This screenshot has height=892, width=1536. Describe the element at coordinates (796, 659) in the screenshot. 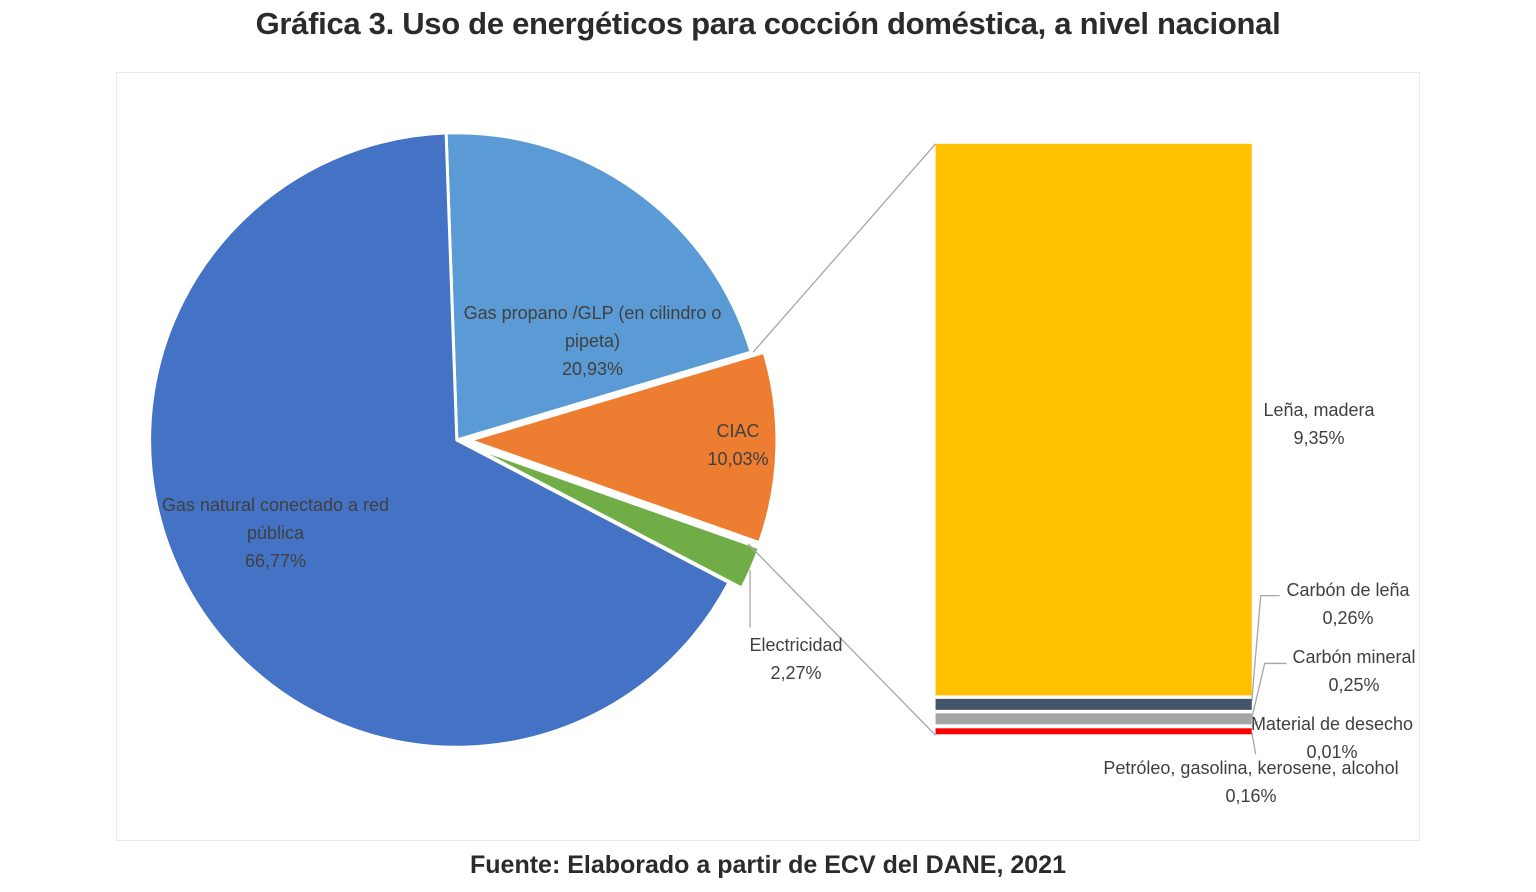

I see `pie-label-electricidad: Electricidad 2,27%` at that location.